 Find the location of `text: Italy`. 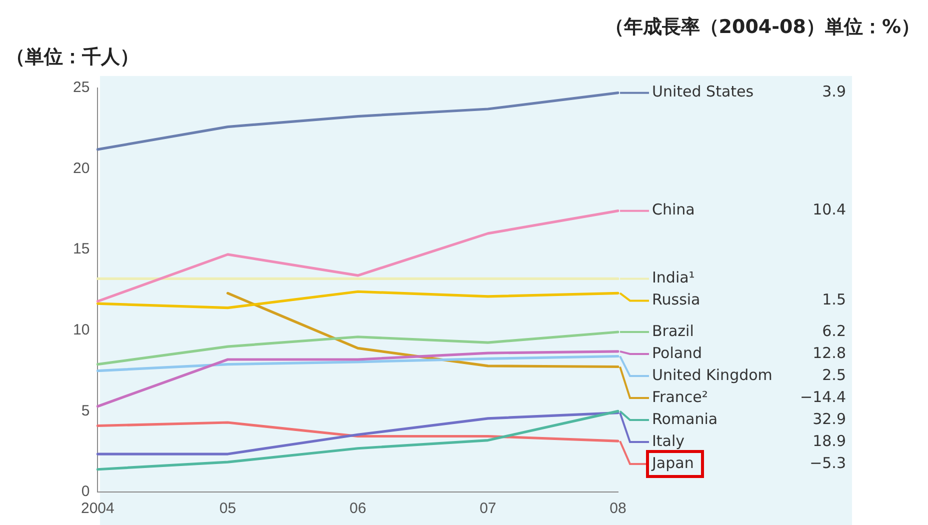

text: Italy is located at coordinates (668, 441).